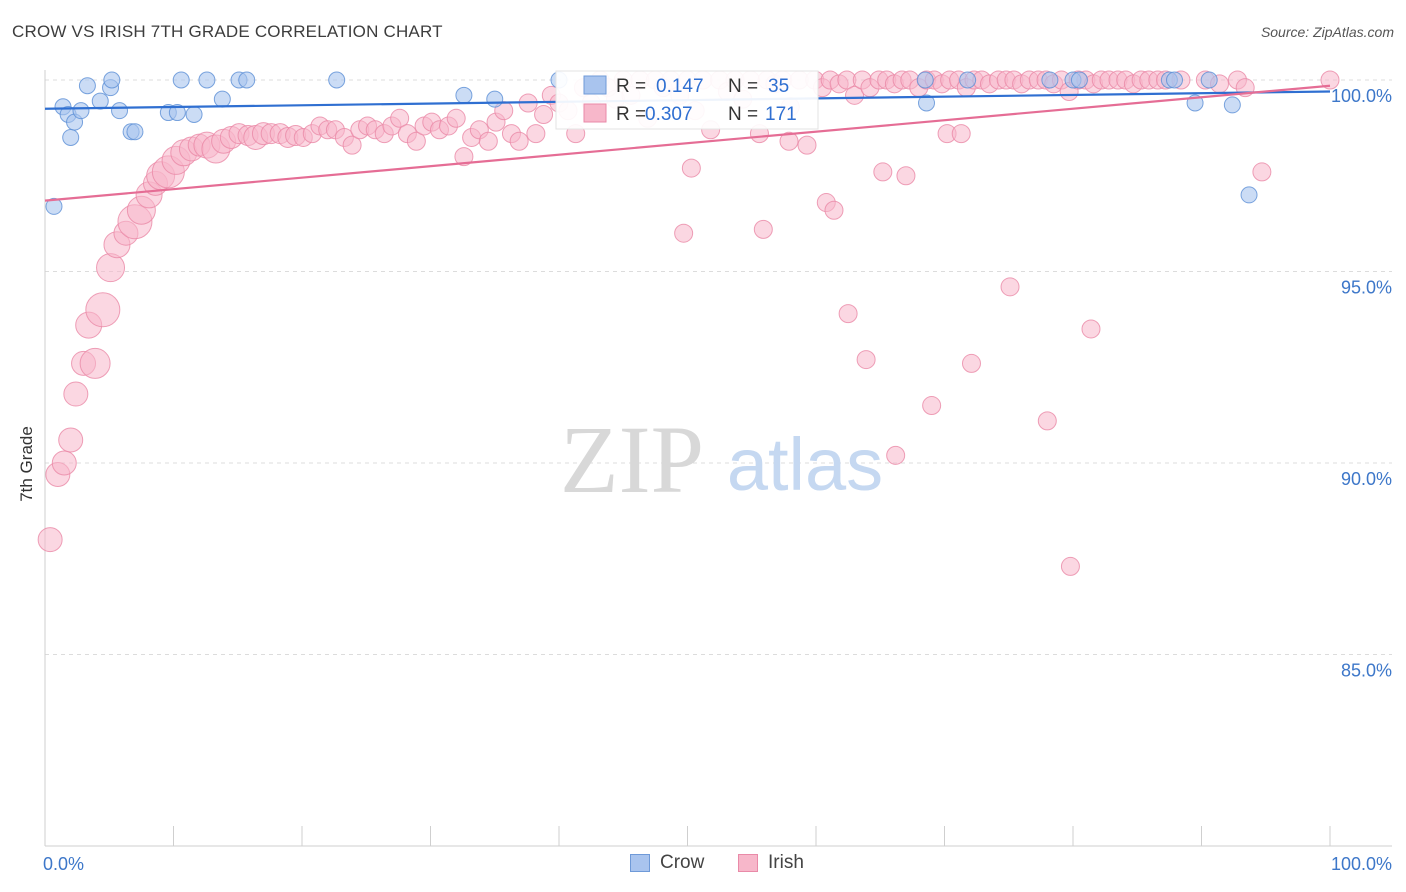 The height and width of the screenshot is (892, 1406). Describe the element at coordinates (1366, 671) in the screenshot. I see `y-tick-label: 85.0%` at that location.